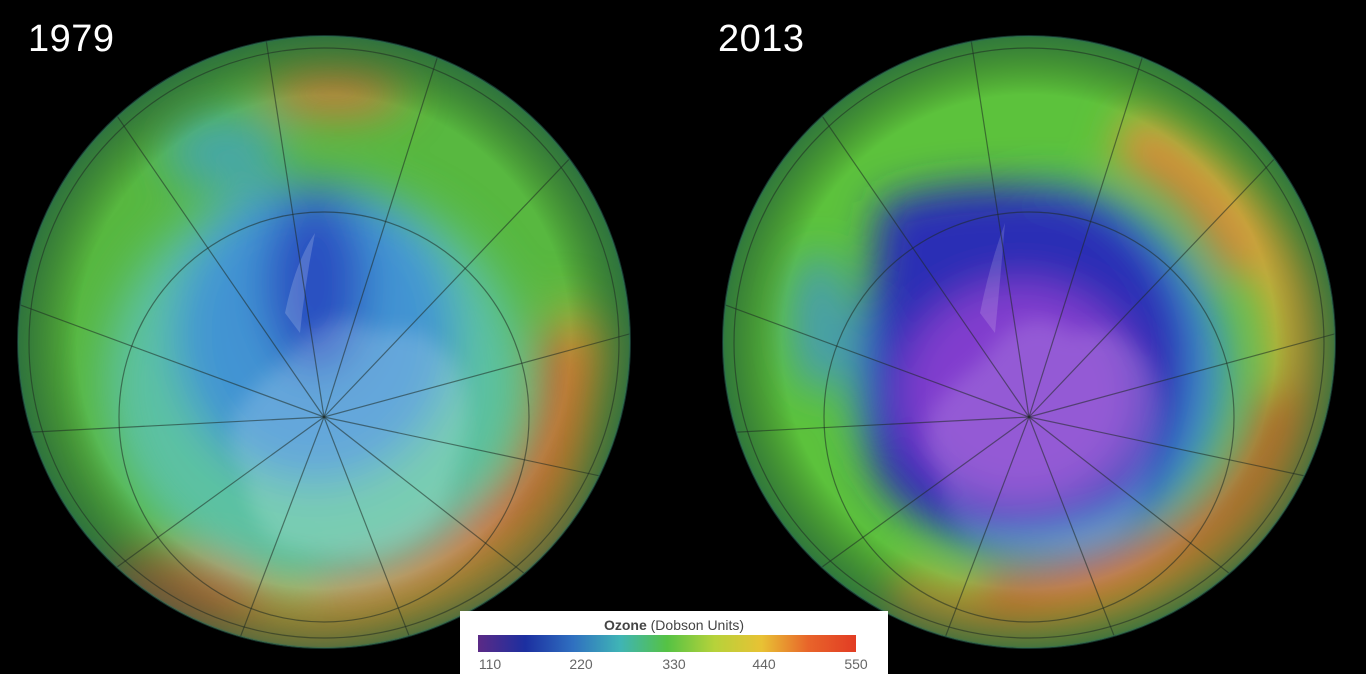 This screenshot has width=1366, height=674. What do you see at coordinates (674, 664) in the screenshot?
I see `legend-tick-330: 330` at bounding box center [674, 664].